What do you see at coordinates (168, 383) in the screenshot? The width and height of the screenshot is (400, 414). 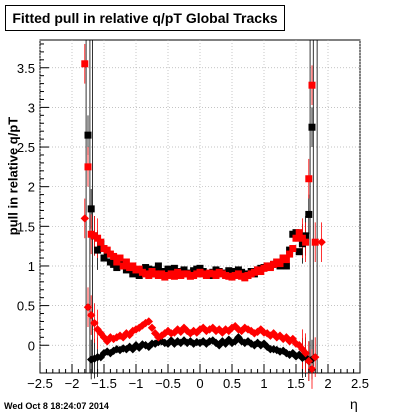 I see `x-tick-label: −0.5` at bounding box center [168, 383].